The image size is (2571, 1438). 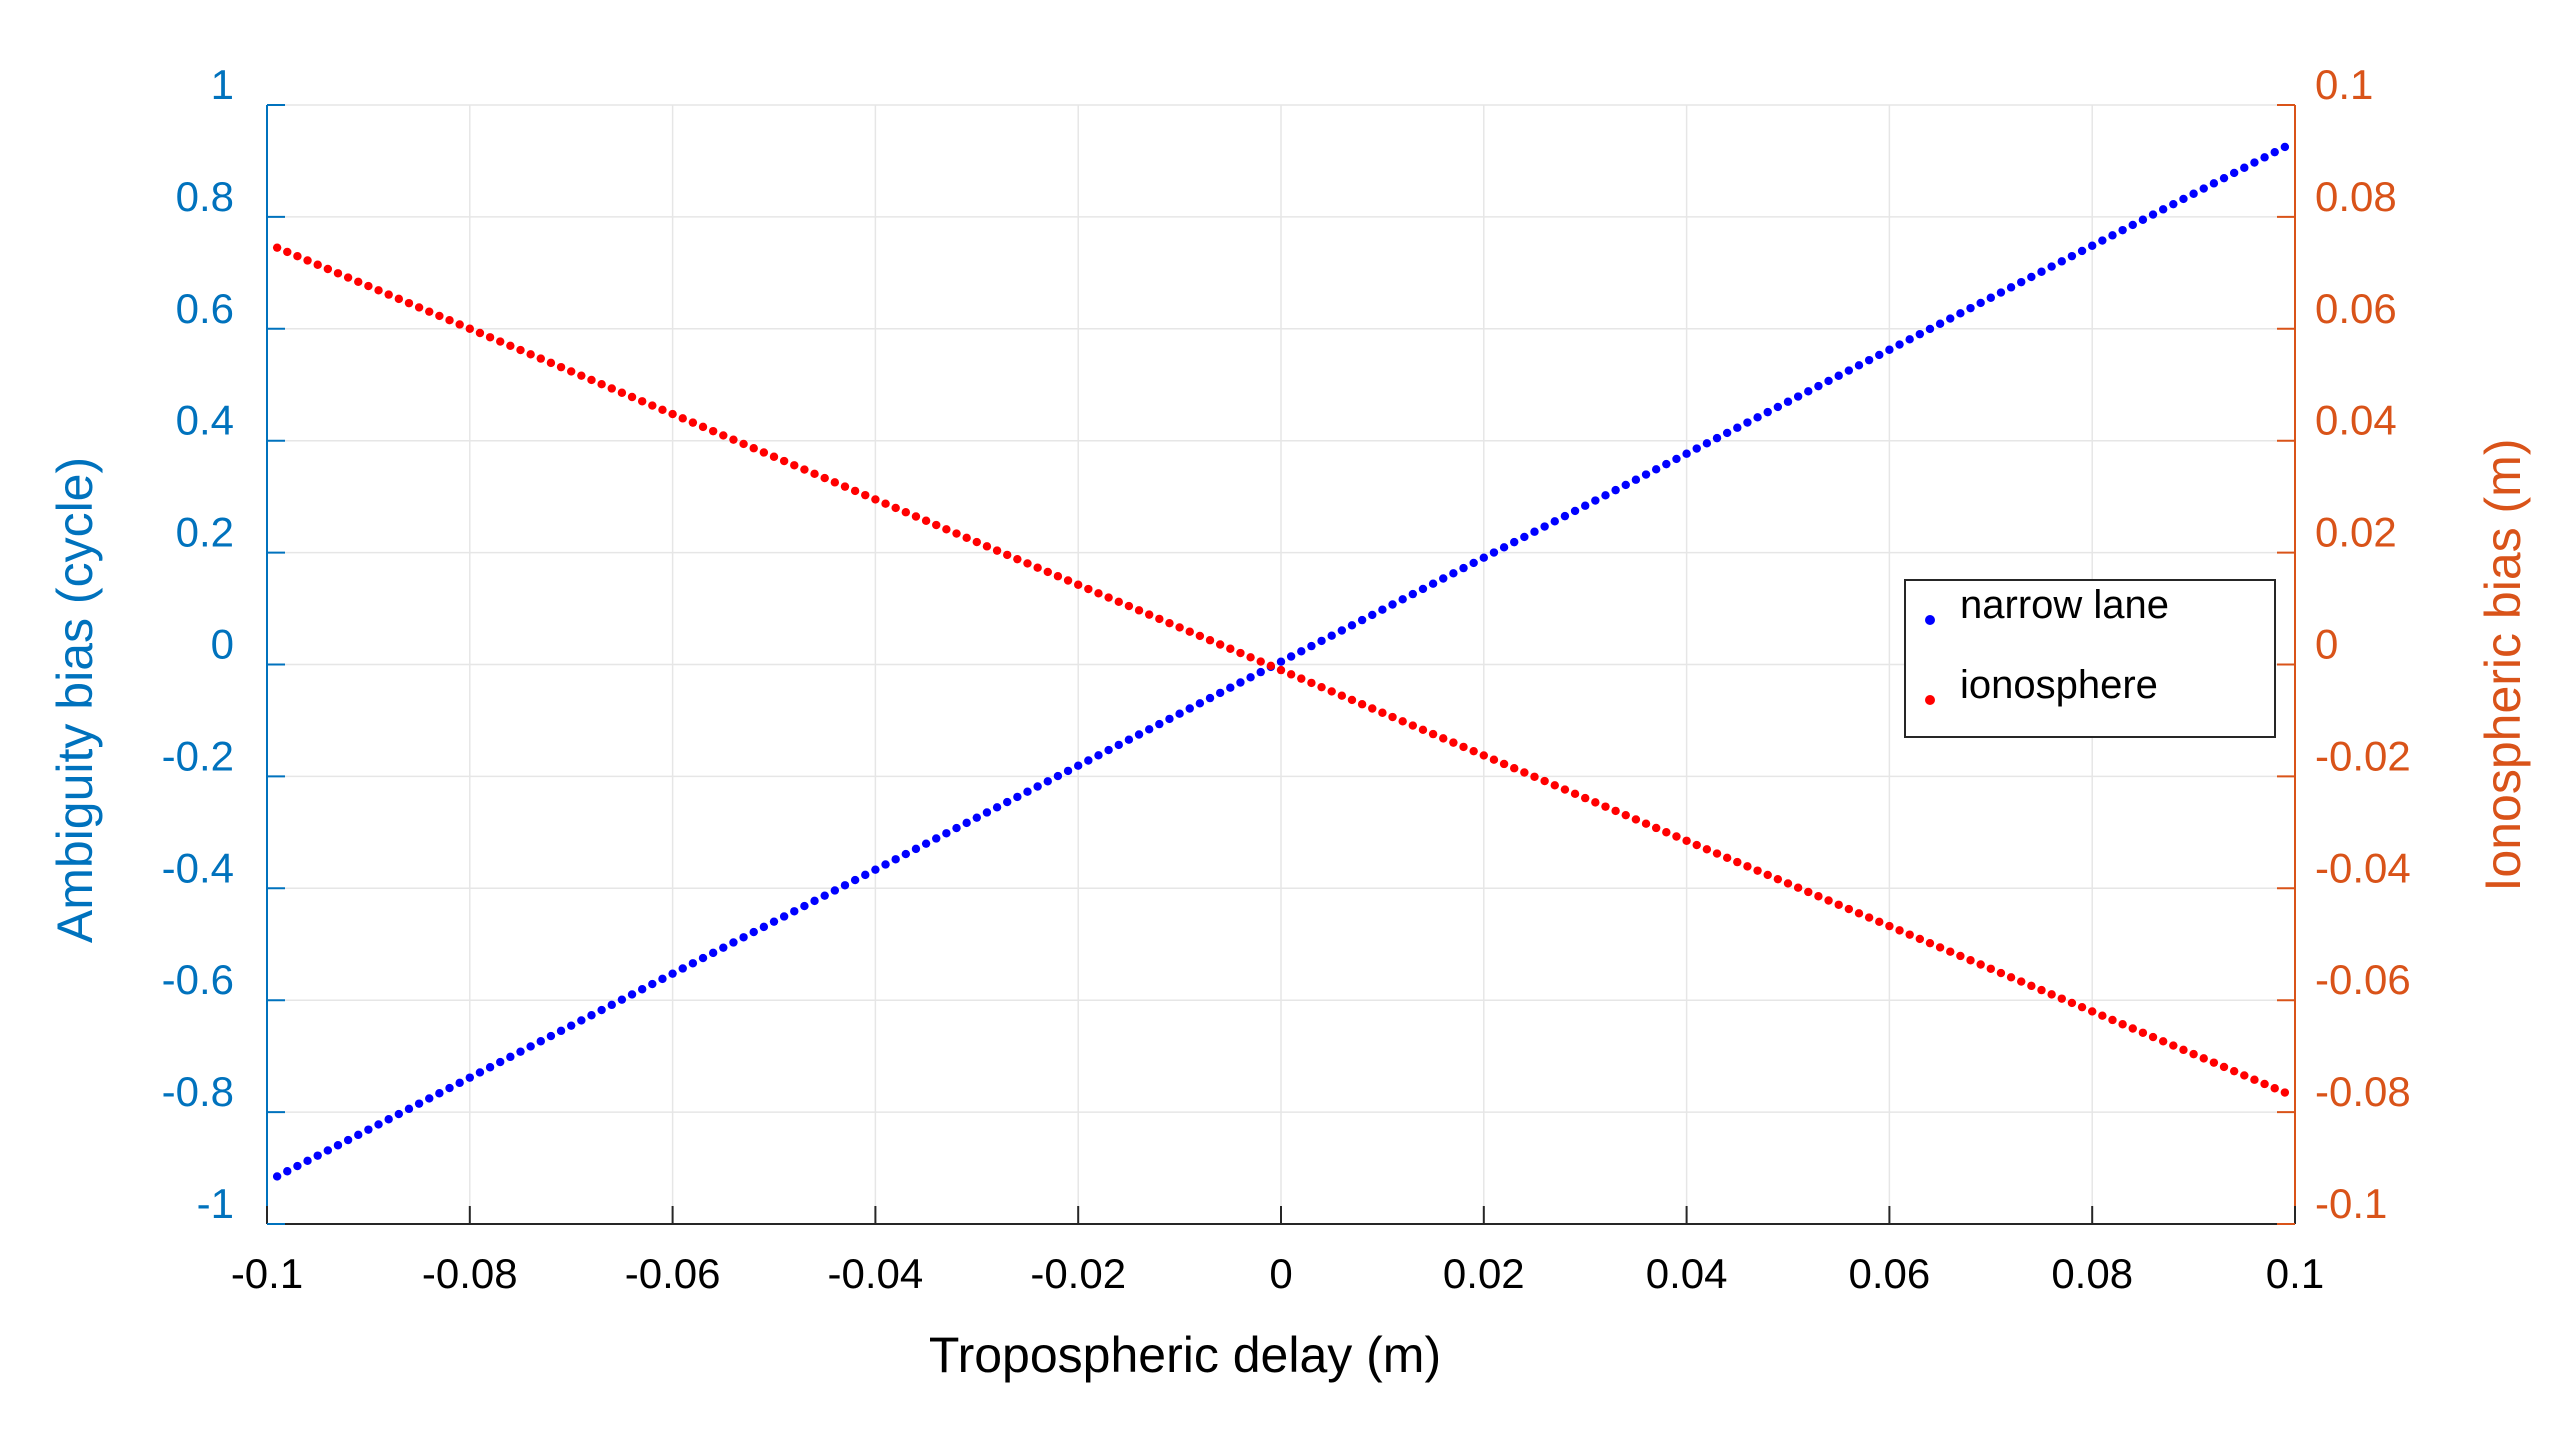 What do you see at coordinates (198, 867) in the screenshot?
I see `y-left-tick-label: -0.4` at bounding box center [198, 867].